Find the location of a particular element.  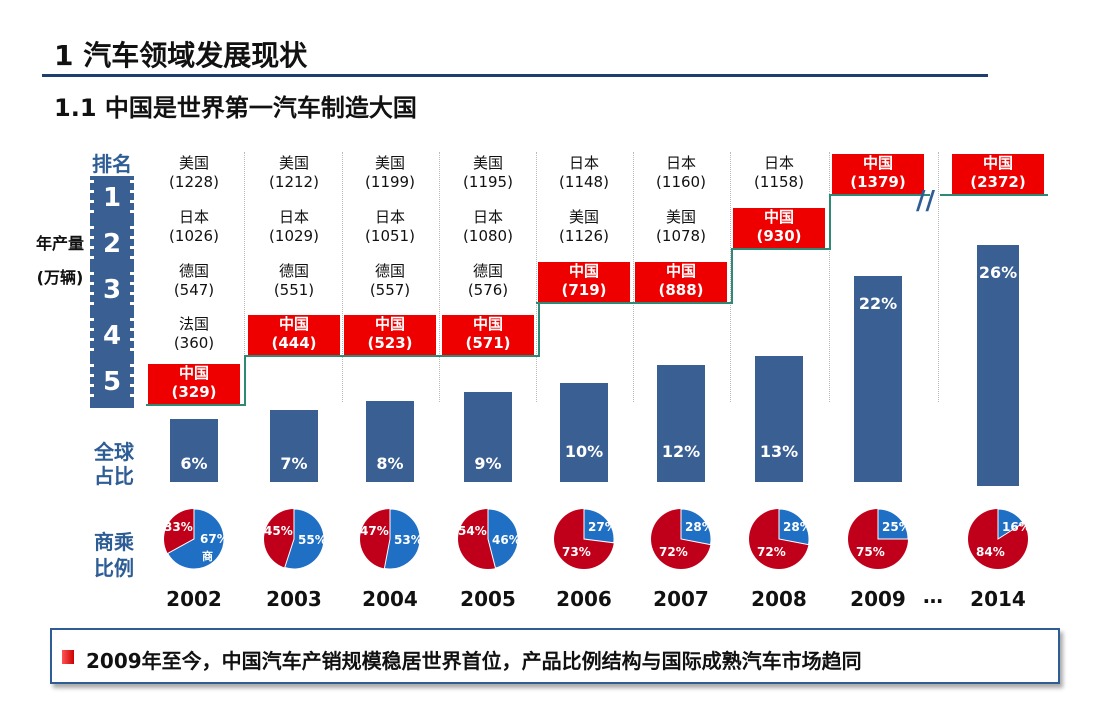

commercial-share-label: 27% is located at coordinates (602, 527).